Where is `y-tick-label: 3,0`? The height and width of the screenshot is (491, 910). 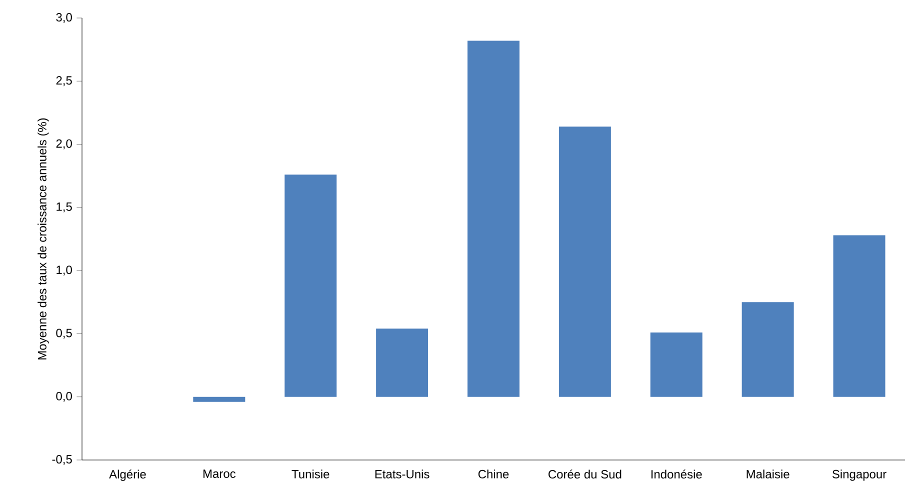
y-tick-label: 3,0 is located at coordinates (64, 18).